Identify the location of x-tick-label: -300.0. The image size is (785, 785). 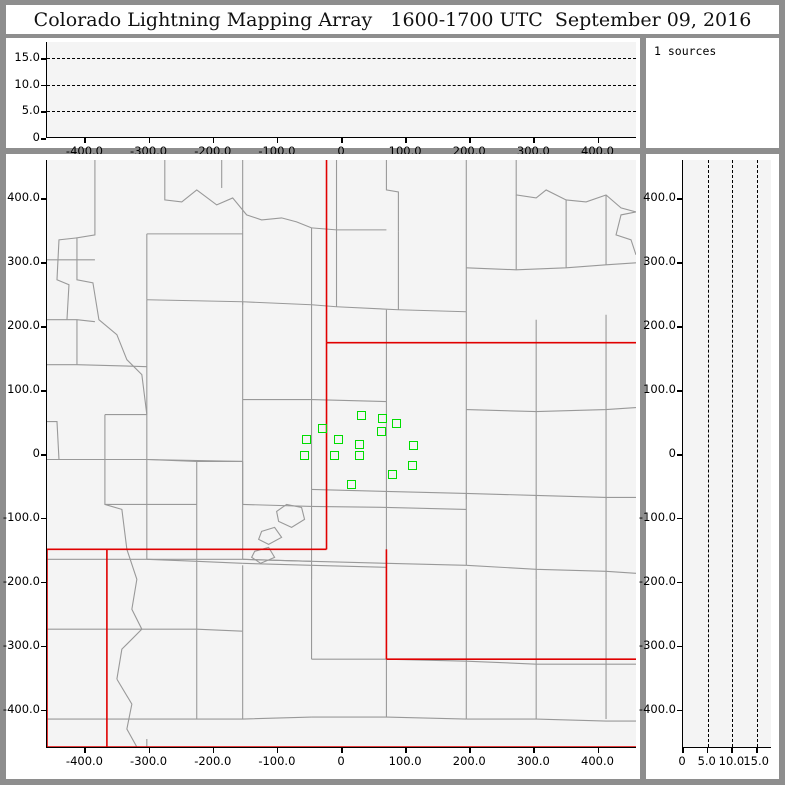
(149, 761).